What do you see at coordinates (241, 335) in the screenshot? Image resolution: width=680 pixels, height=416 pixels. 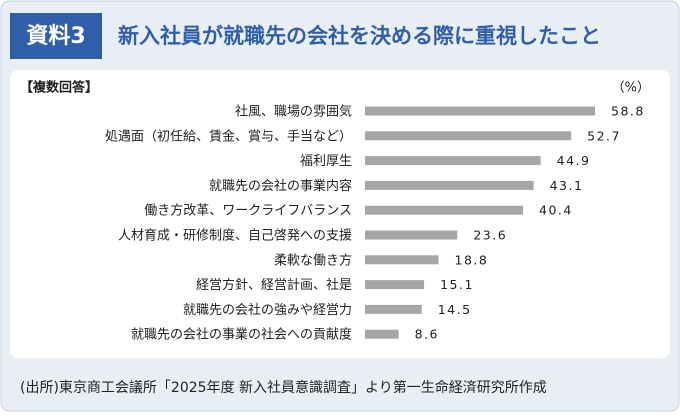 I see `category-label: 就職先の会社の事業の社会への貢献度` at bounding box center [241, 335].